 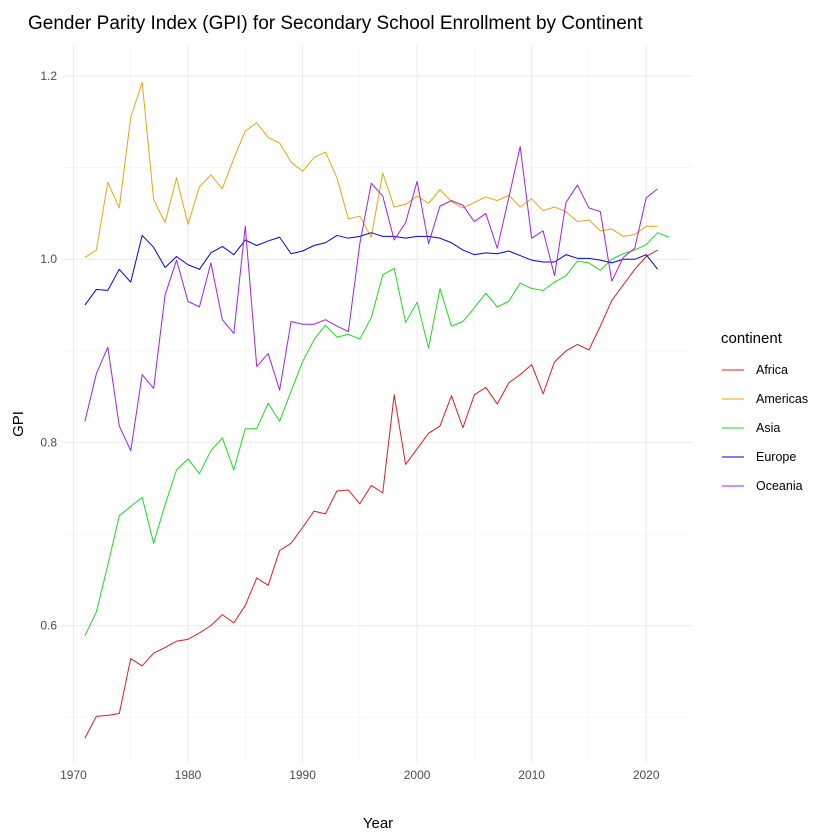 What do you see at coordinates (378, 823) in the screenshot?
I see `x-axis-title: Year` at bounding box center [378, 823].